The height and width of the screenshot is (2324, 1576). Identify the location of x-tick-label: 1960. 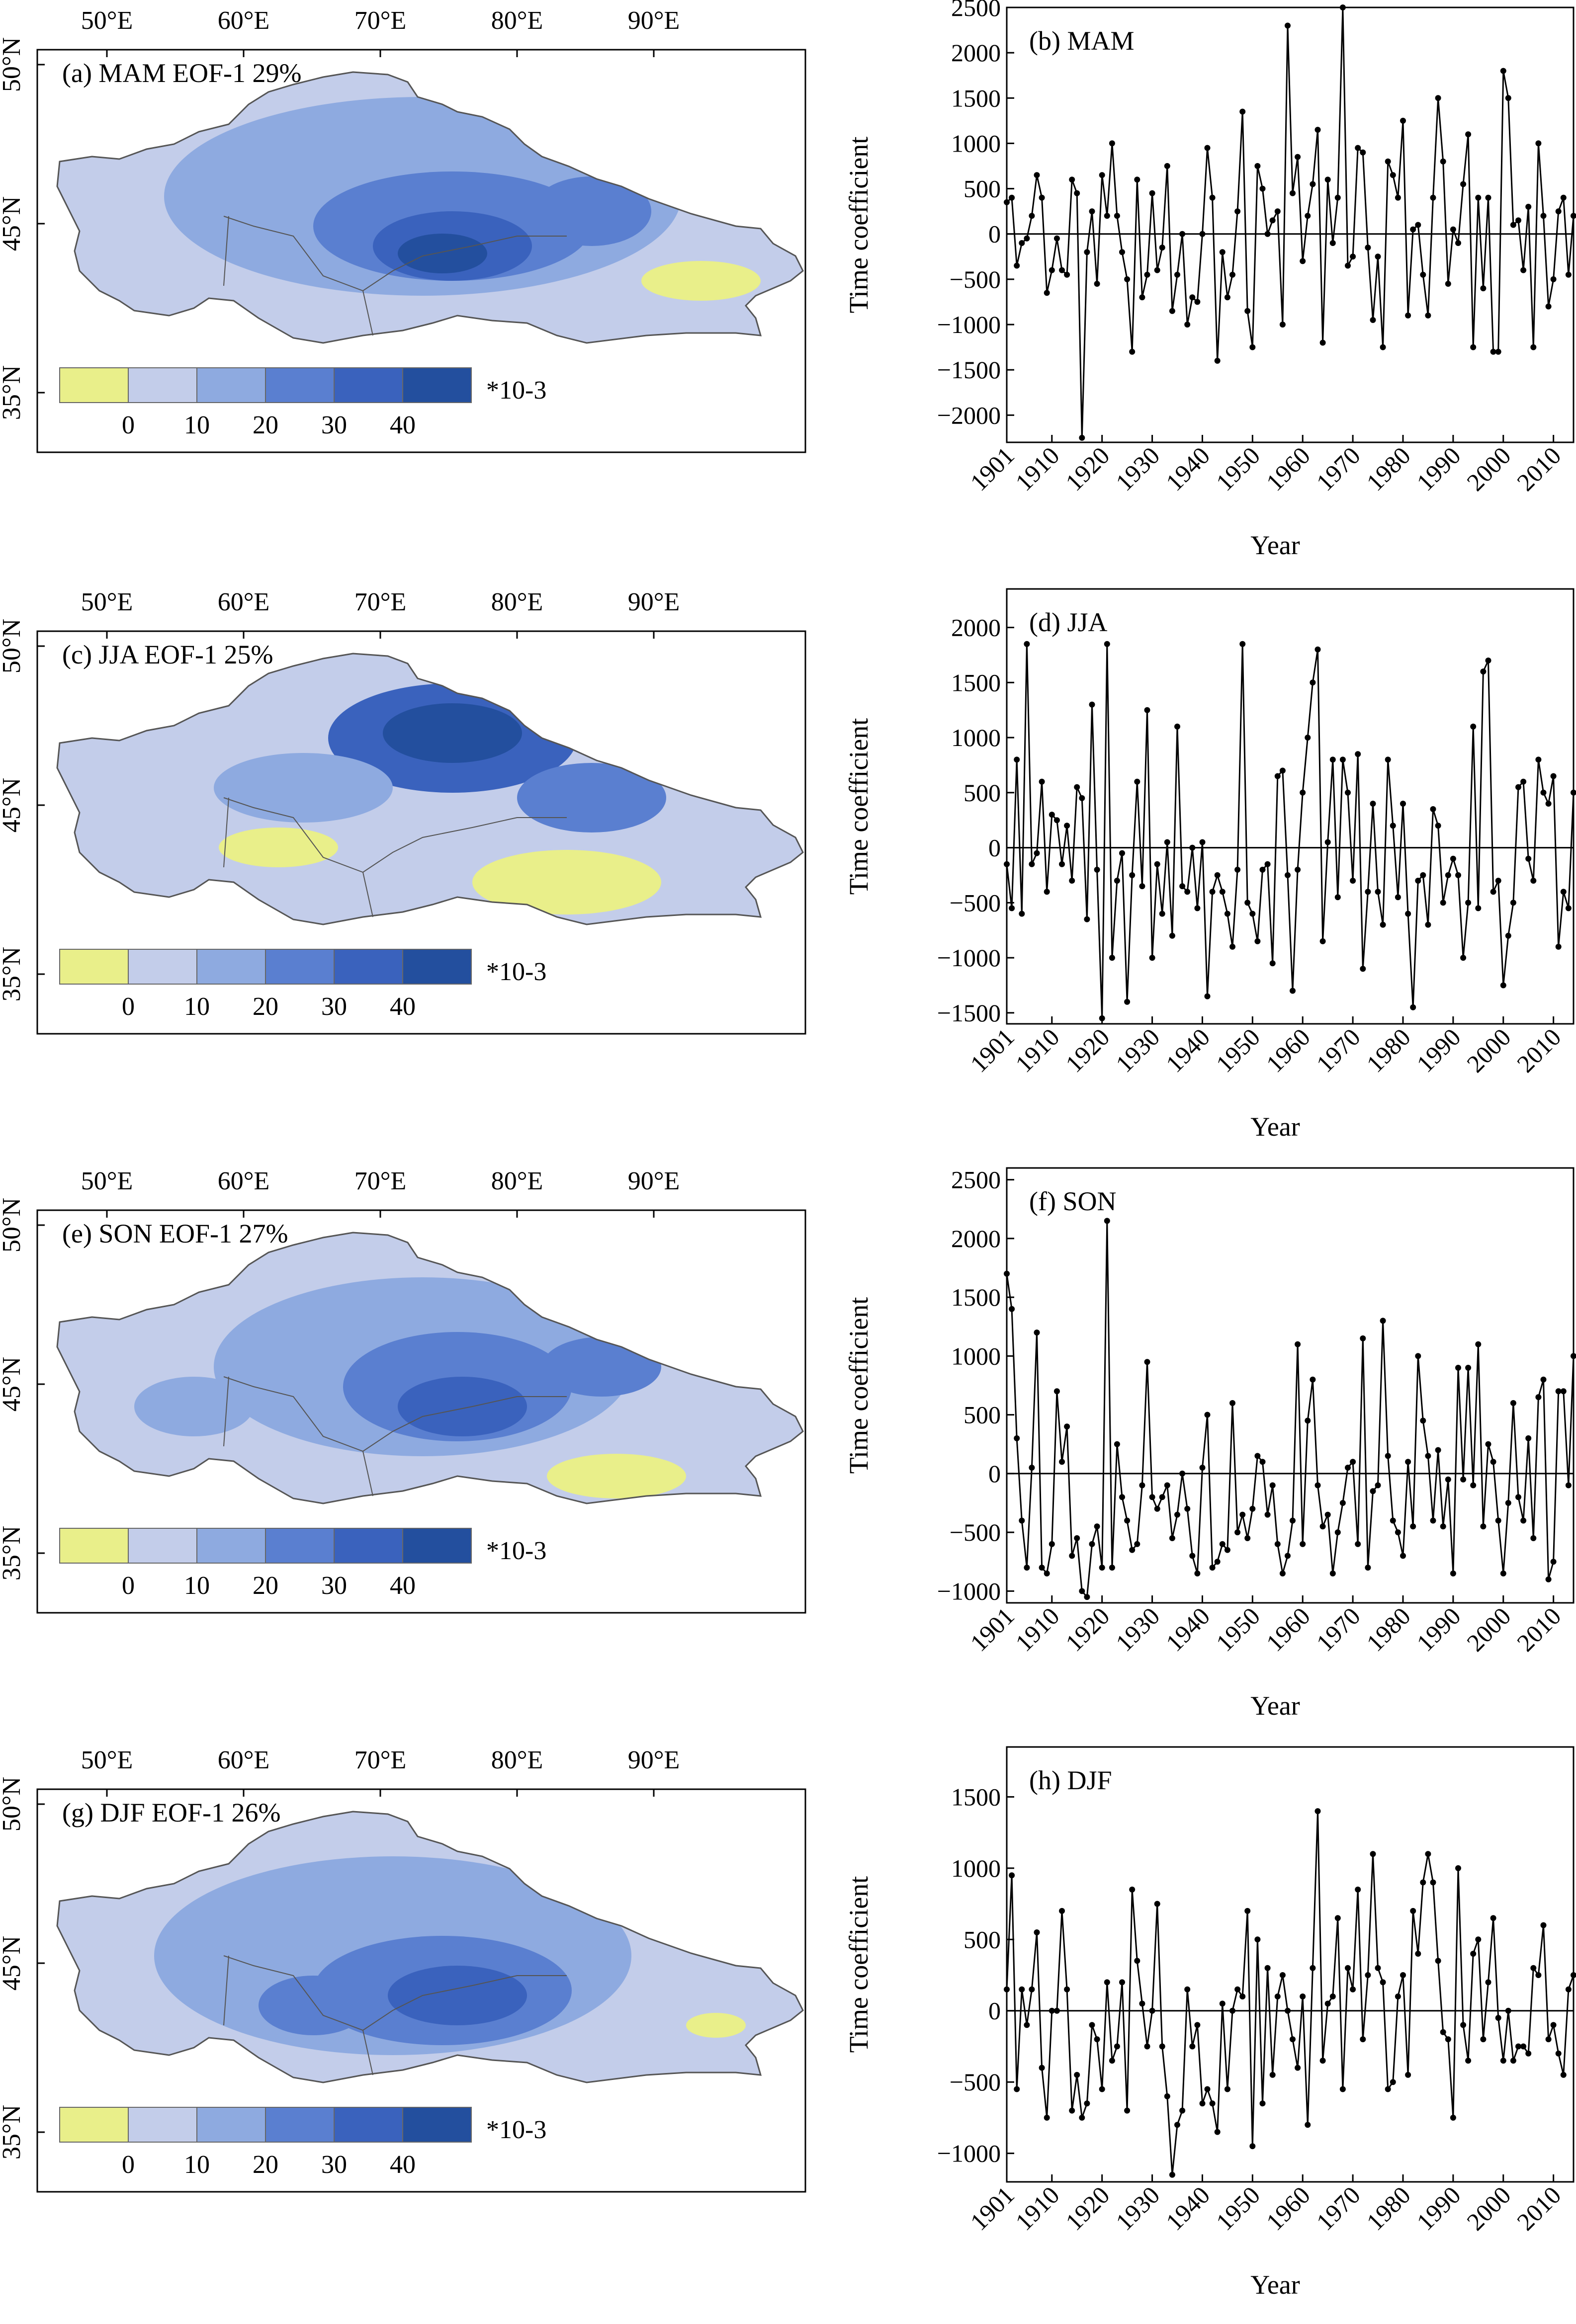
(1288, 1050).